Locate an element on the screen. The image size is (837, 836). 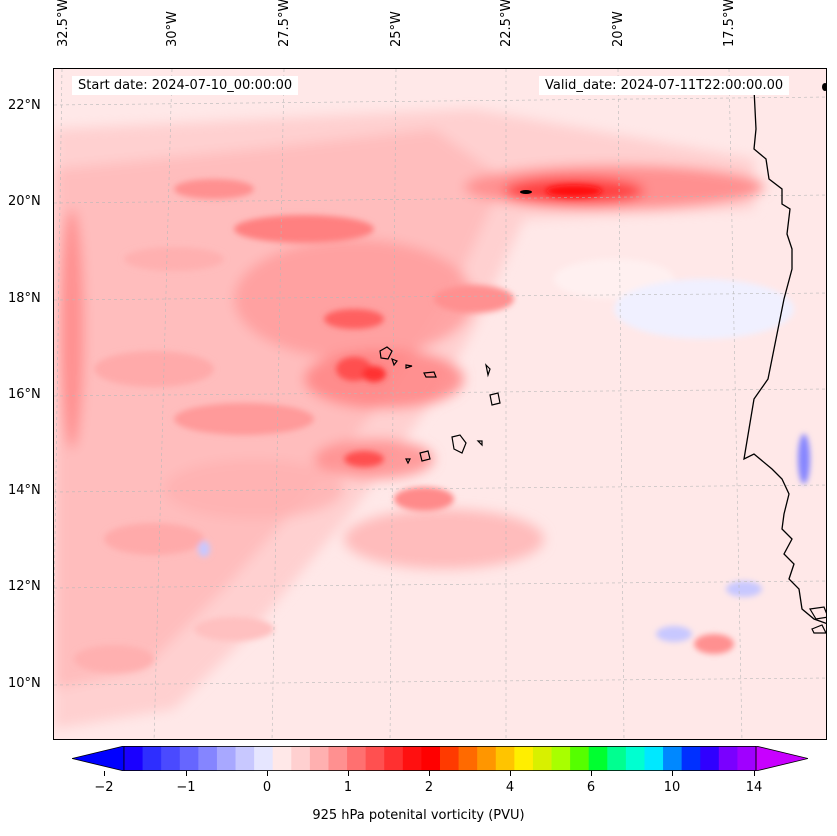
lon-label-17-5w: 17.5°W is located at coordinates (729, 23).